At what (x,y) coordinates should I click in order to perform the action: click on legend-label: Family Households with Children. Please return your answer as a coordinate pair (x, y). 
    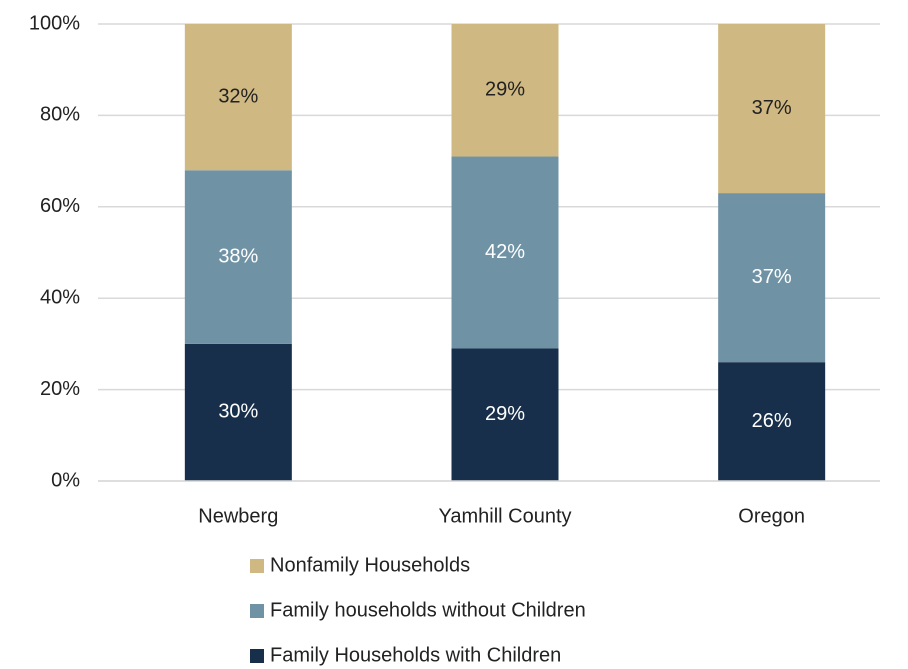
    Looking at the image, I should click on (415, 655).